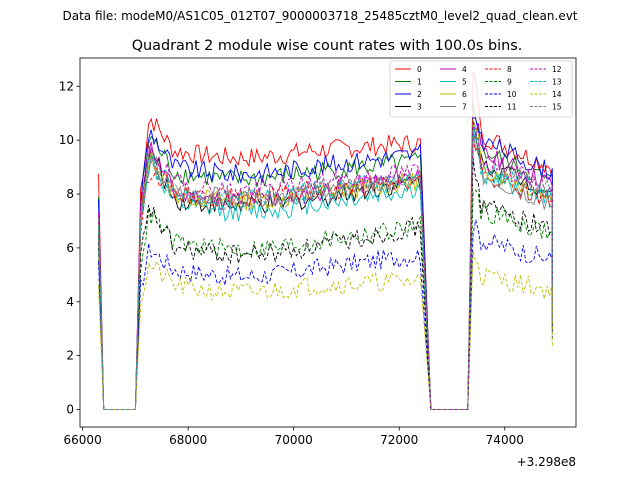 The width and height of the screenshot is (640, 480). What do you see at coordinates (557, 107) in the screenshot?
I see `legend-label: 15` at bounding box center [557, 107].